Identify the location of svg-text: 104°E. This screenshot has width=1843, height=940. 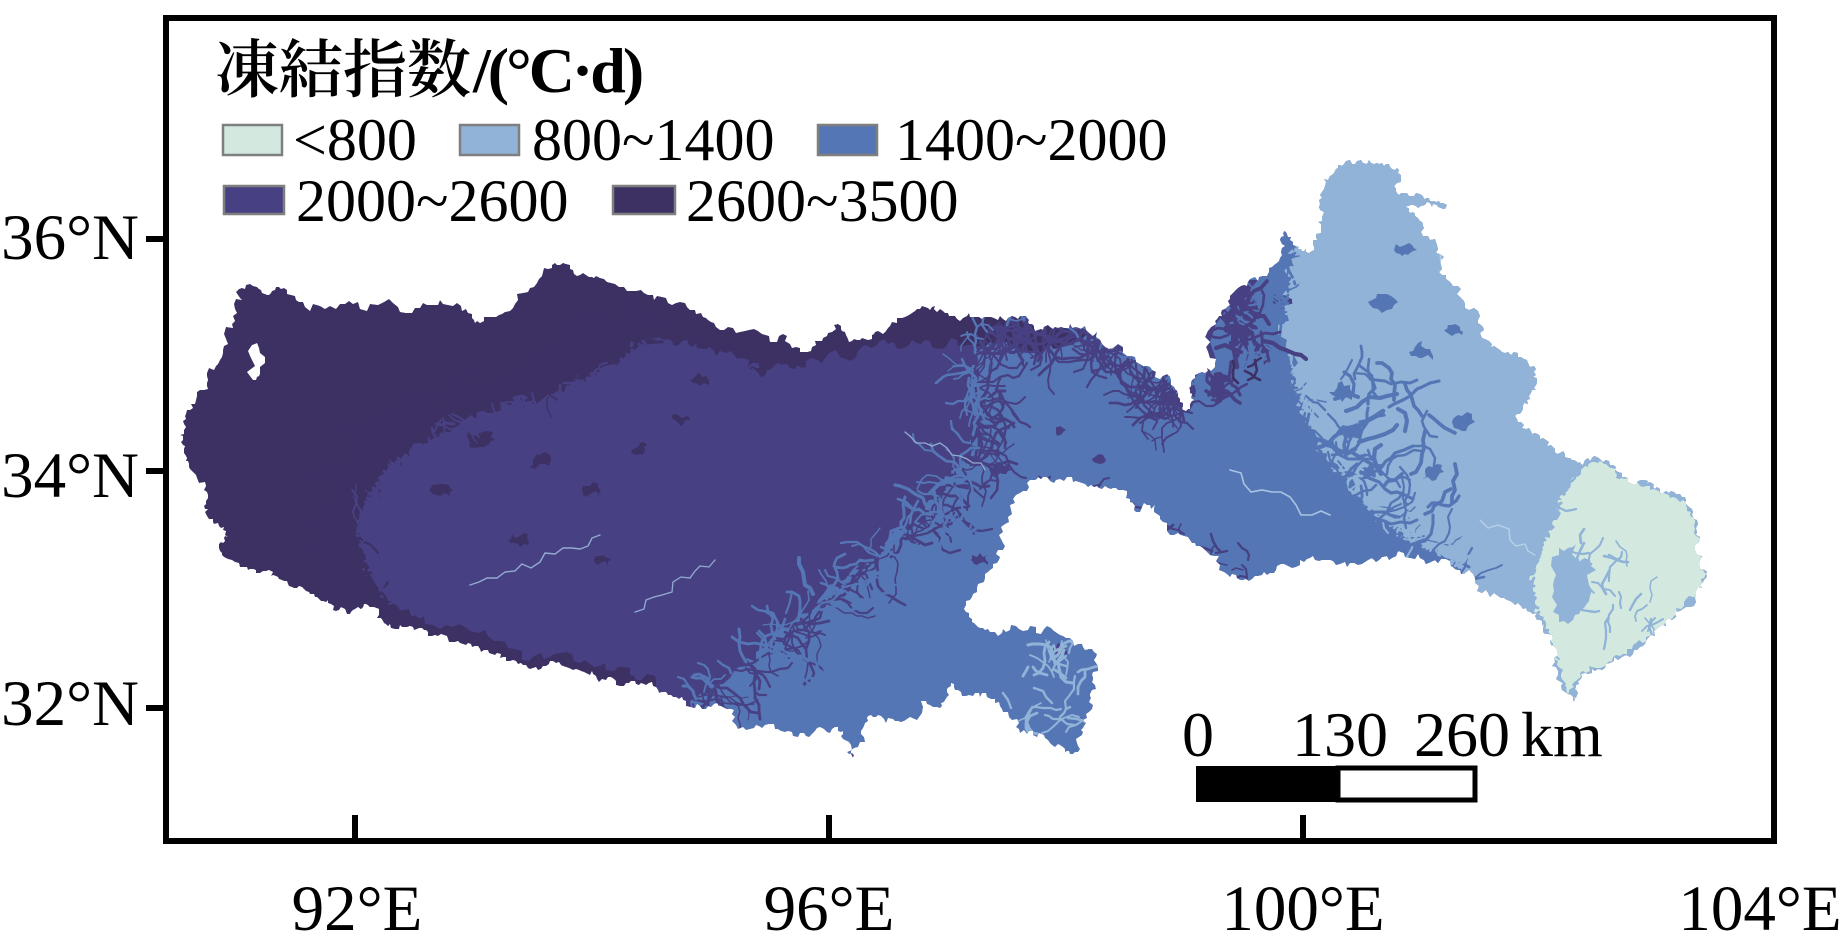
(1759, 906).